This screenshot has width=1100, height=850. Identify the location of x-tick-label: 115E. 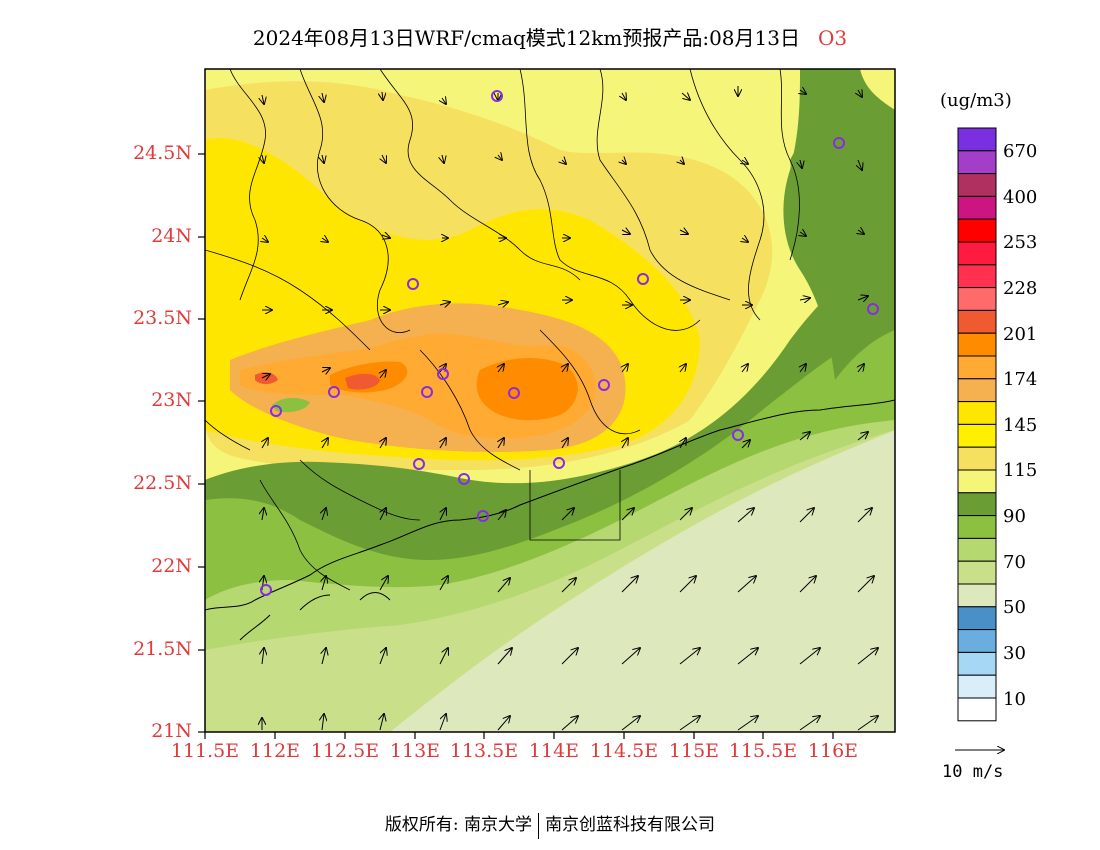
(694, 751).